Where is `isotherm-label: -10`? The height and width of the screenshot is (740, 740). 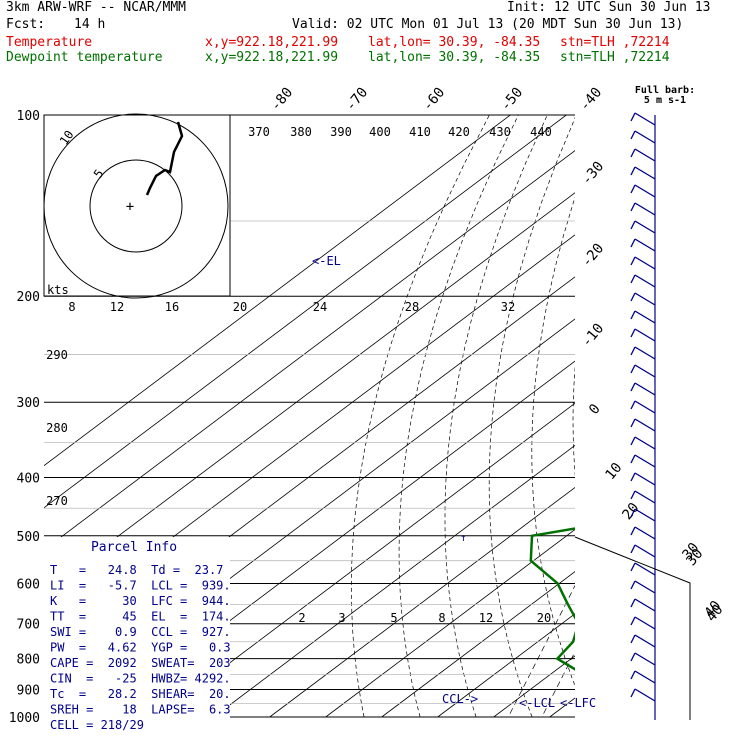 isotherm-label: -10 is located at coordinates (593, 336).